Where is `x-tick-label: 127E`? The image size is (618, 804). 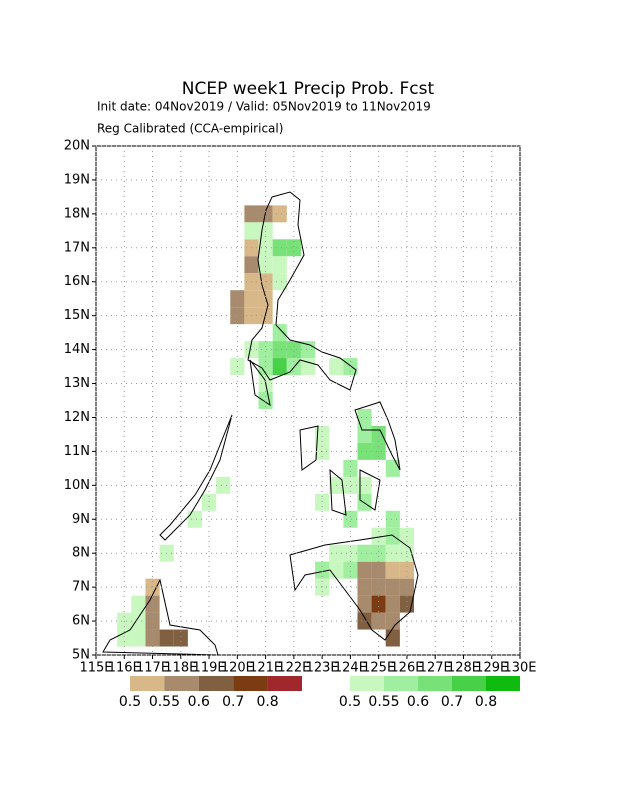
x-tick-label: 127E is located at coordinates (435, 668).